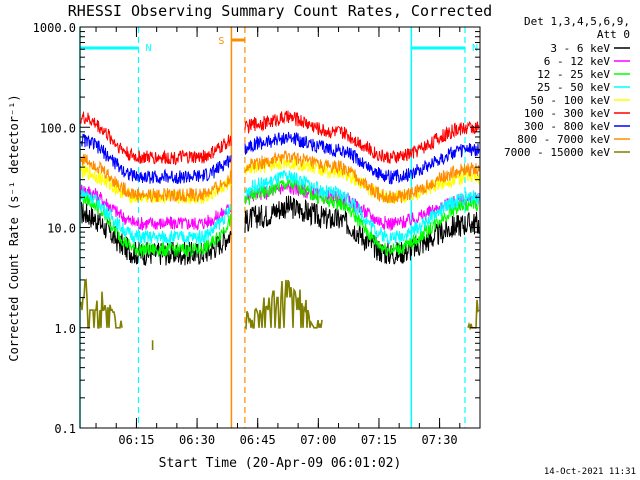  I want to click on x-axis-label: Start Time (20-Apr-09 06:01:02), so click(280, 463).